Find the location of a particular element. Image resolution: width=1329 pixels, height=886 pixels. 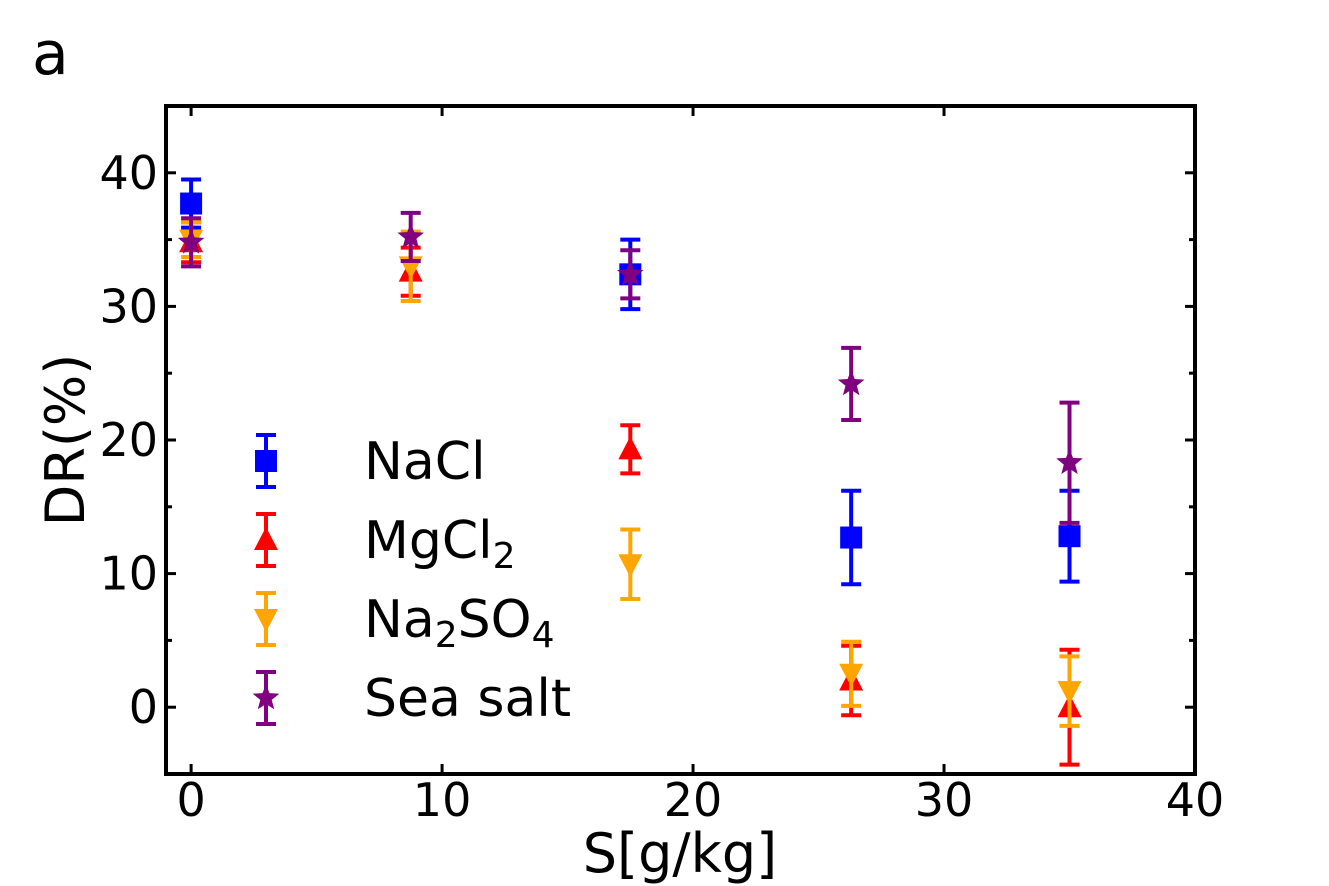

legend-label: NaCl is located at coordinates (425, 462).